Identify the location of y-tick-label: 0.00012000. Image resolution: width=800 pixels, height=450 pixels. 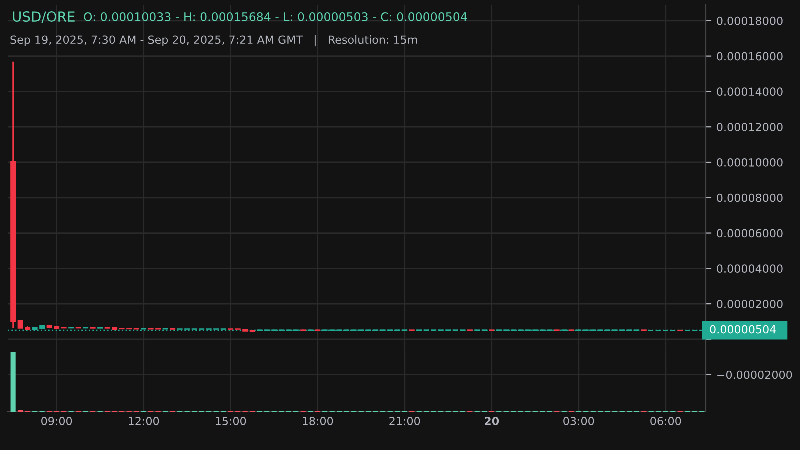
(750, 127).